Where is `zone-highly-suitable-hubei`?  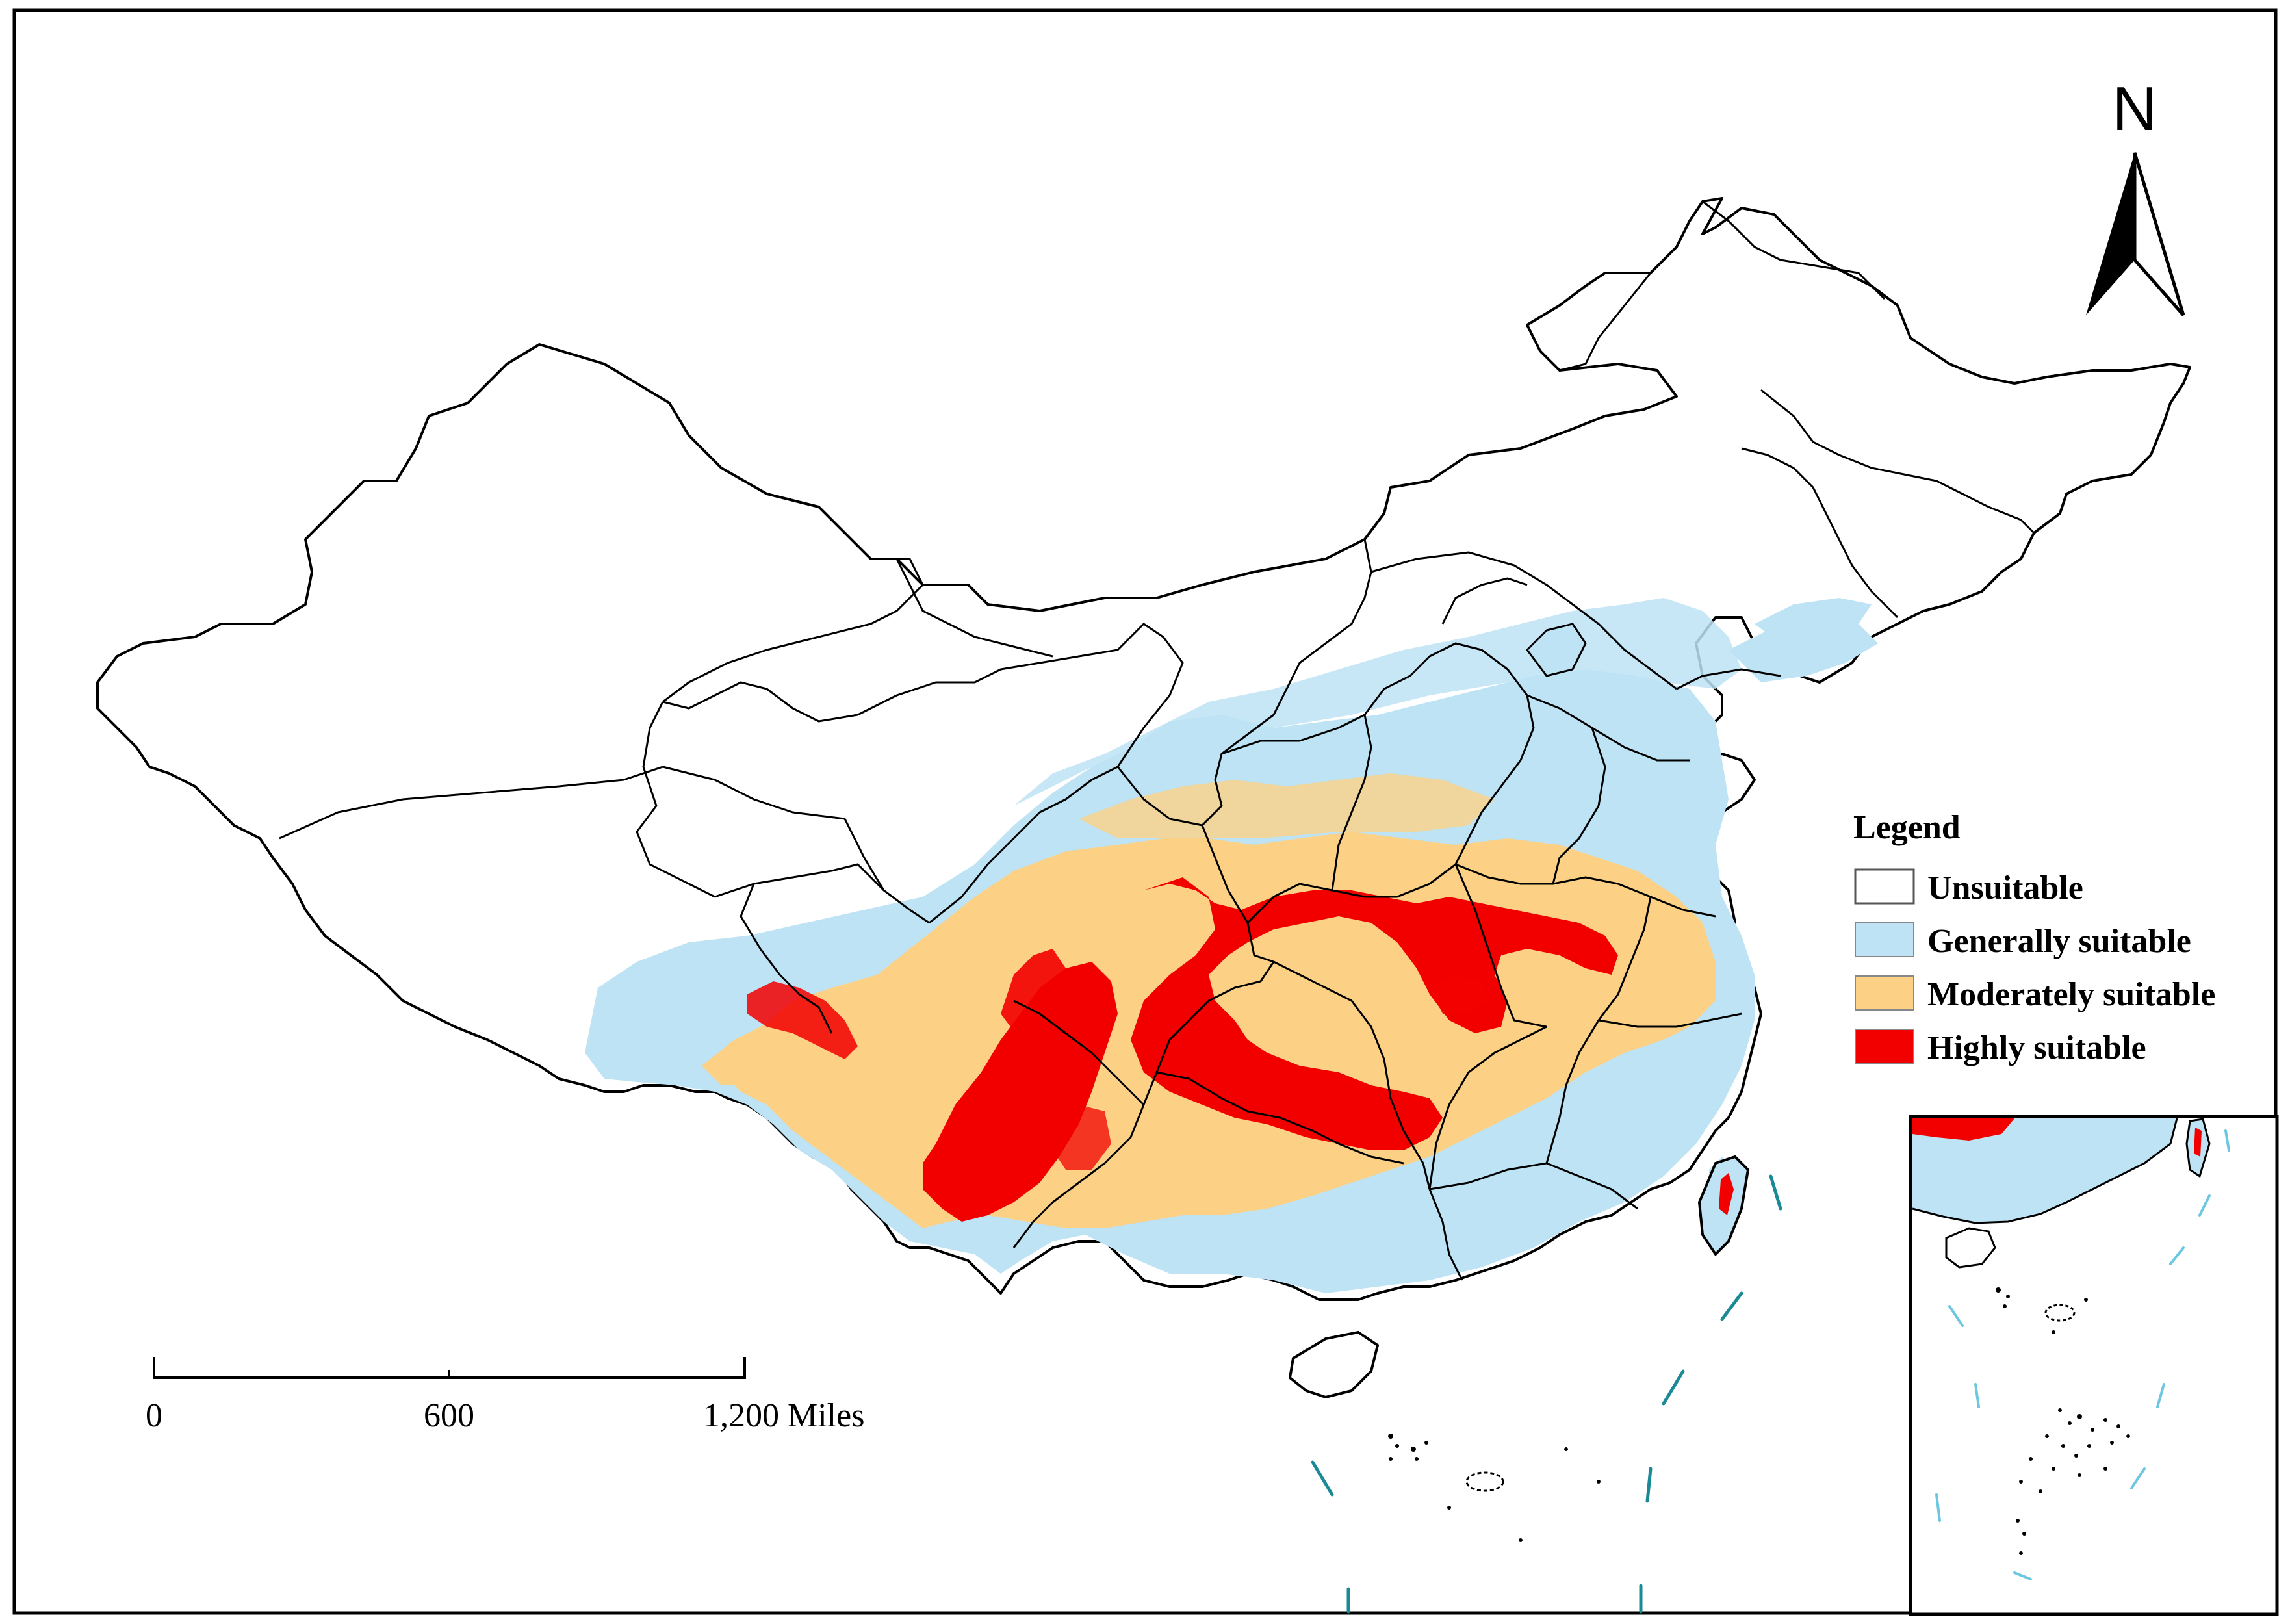
zone-highly-suitable-hubei is located at coordinates (1459, 994).